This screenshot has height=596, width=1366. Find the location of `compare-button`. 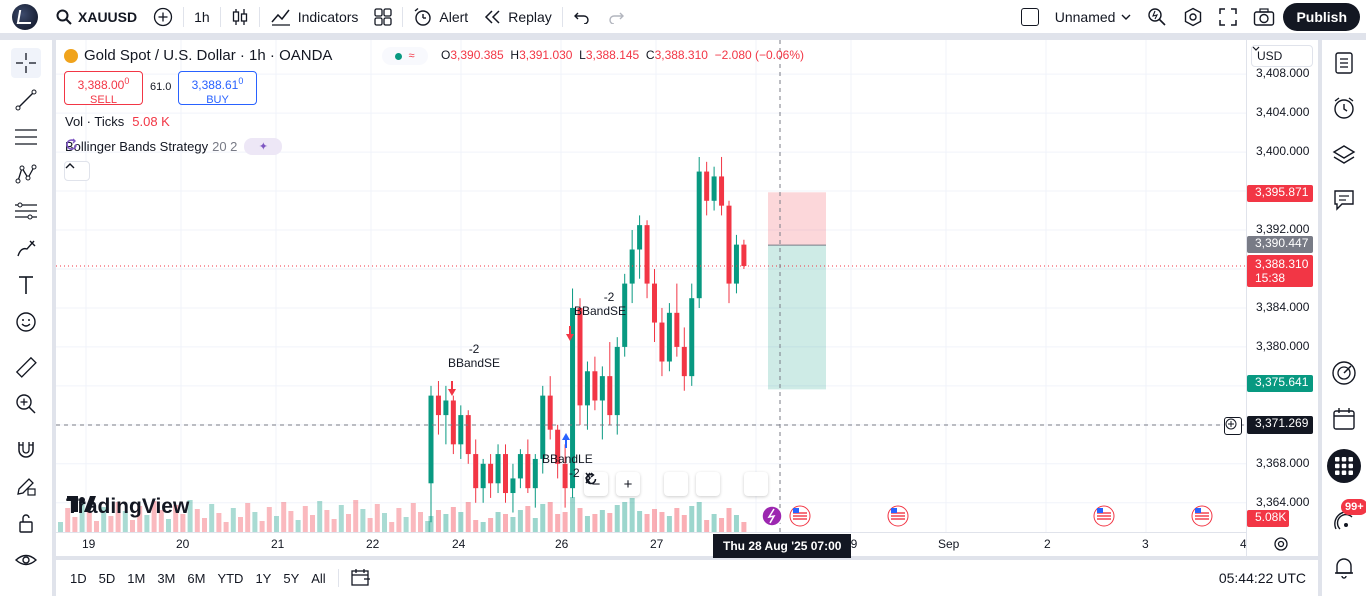

compare-button is located at coordinates (163, 17).